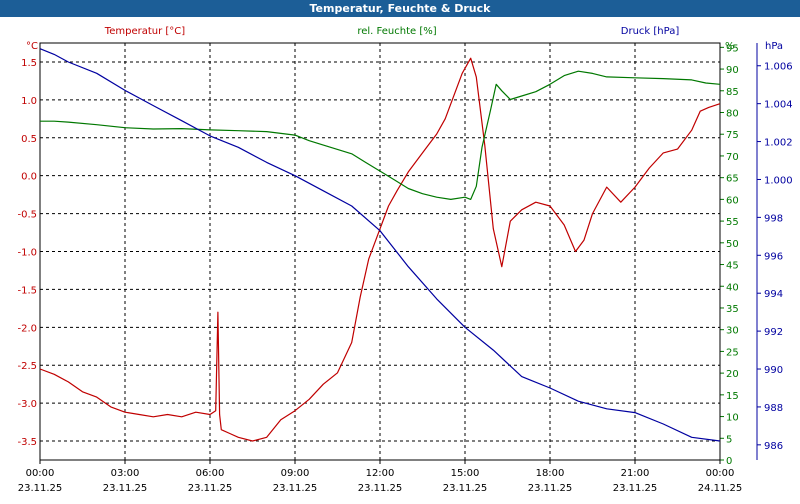  I want to click on y-tick-label-pressure: 988, so click(773, 408).